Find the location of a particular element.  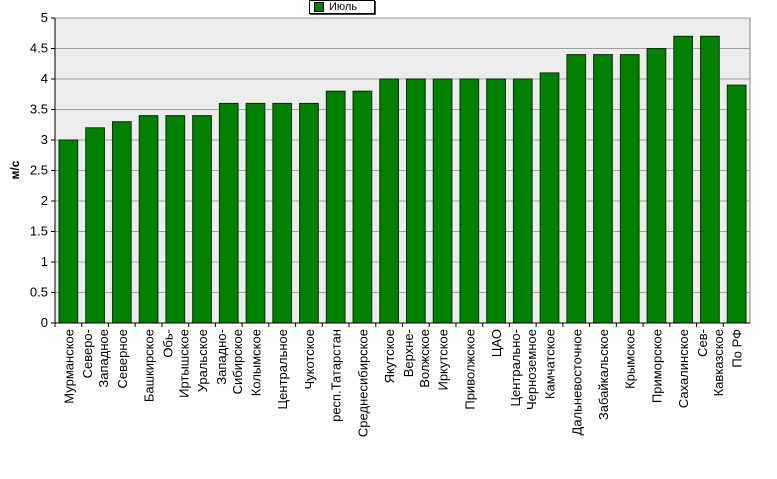

x-tick-label: Дальневосточное is located at coordinates (576, 382).